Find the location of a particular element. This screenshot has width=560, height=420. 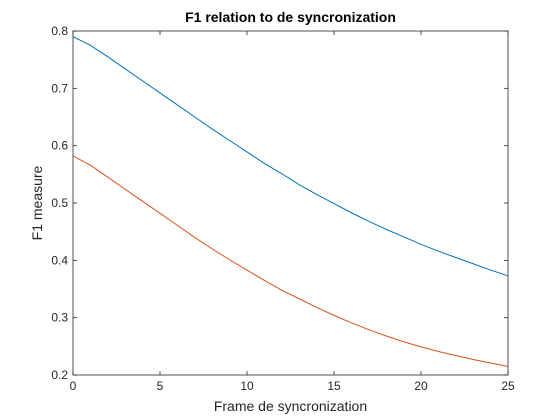

y-tick-label: 0.5 is located at coordinates (59, 203).